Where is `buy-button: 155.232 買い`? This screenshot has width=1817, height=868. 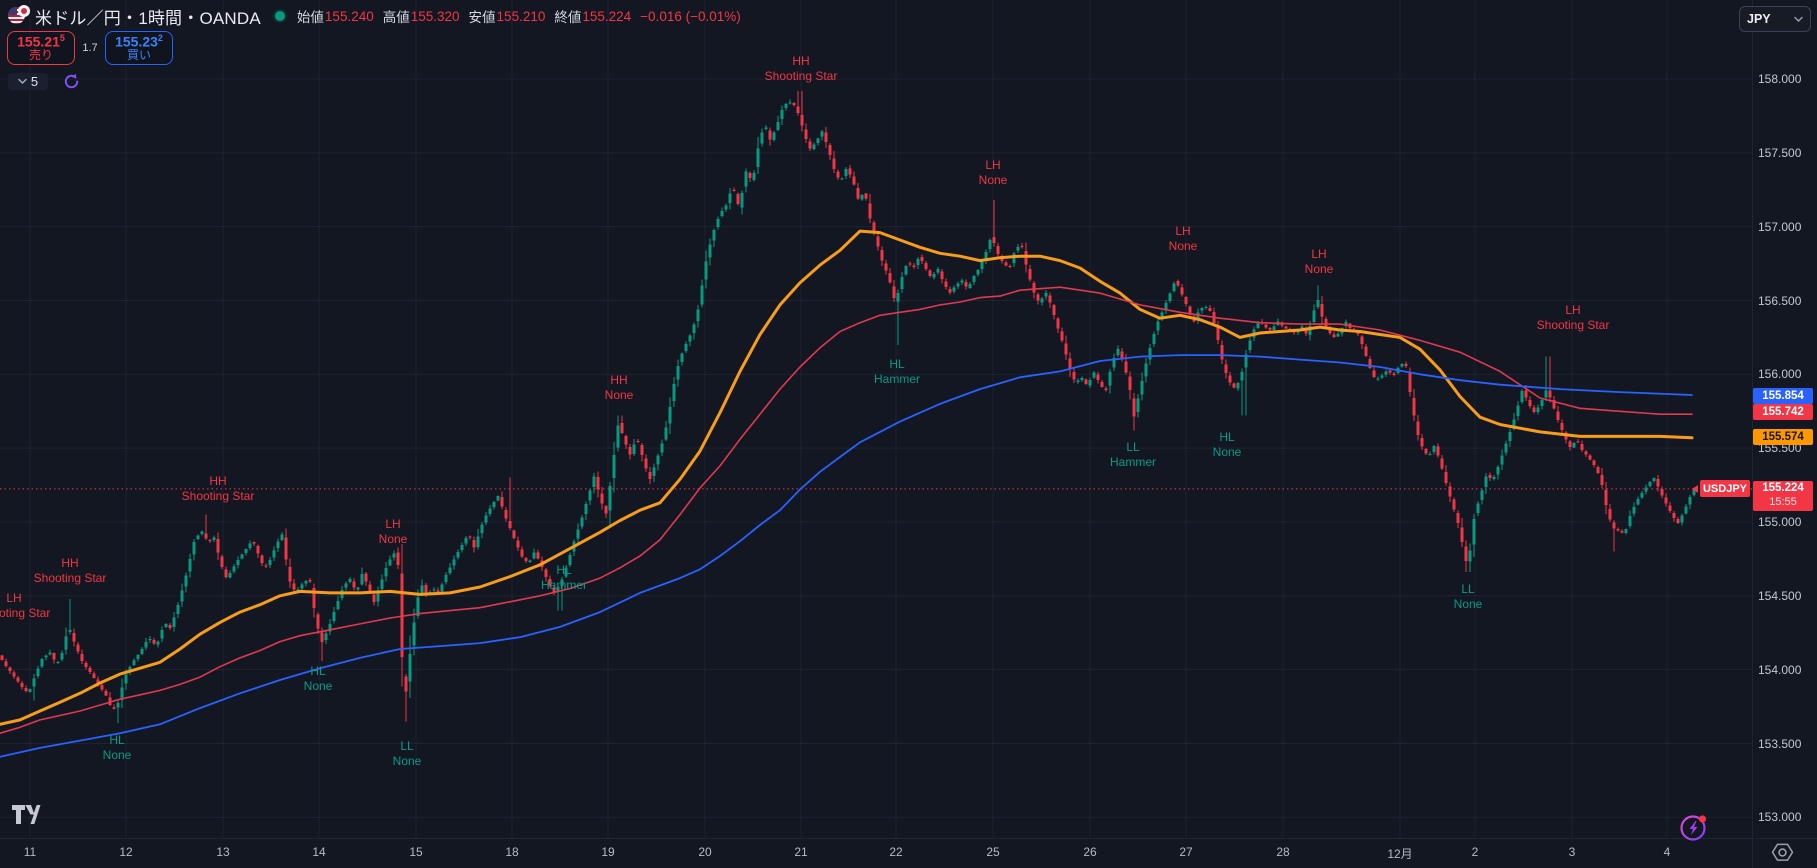 buy-button: 155.232 買い is located at coordinates (139, 48).